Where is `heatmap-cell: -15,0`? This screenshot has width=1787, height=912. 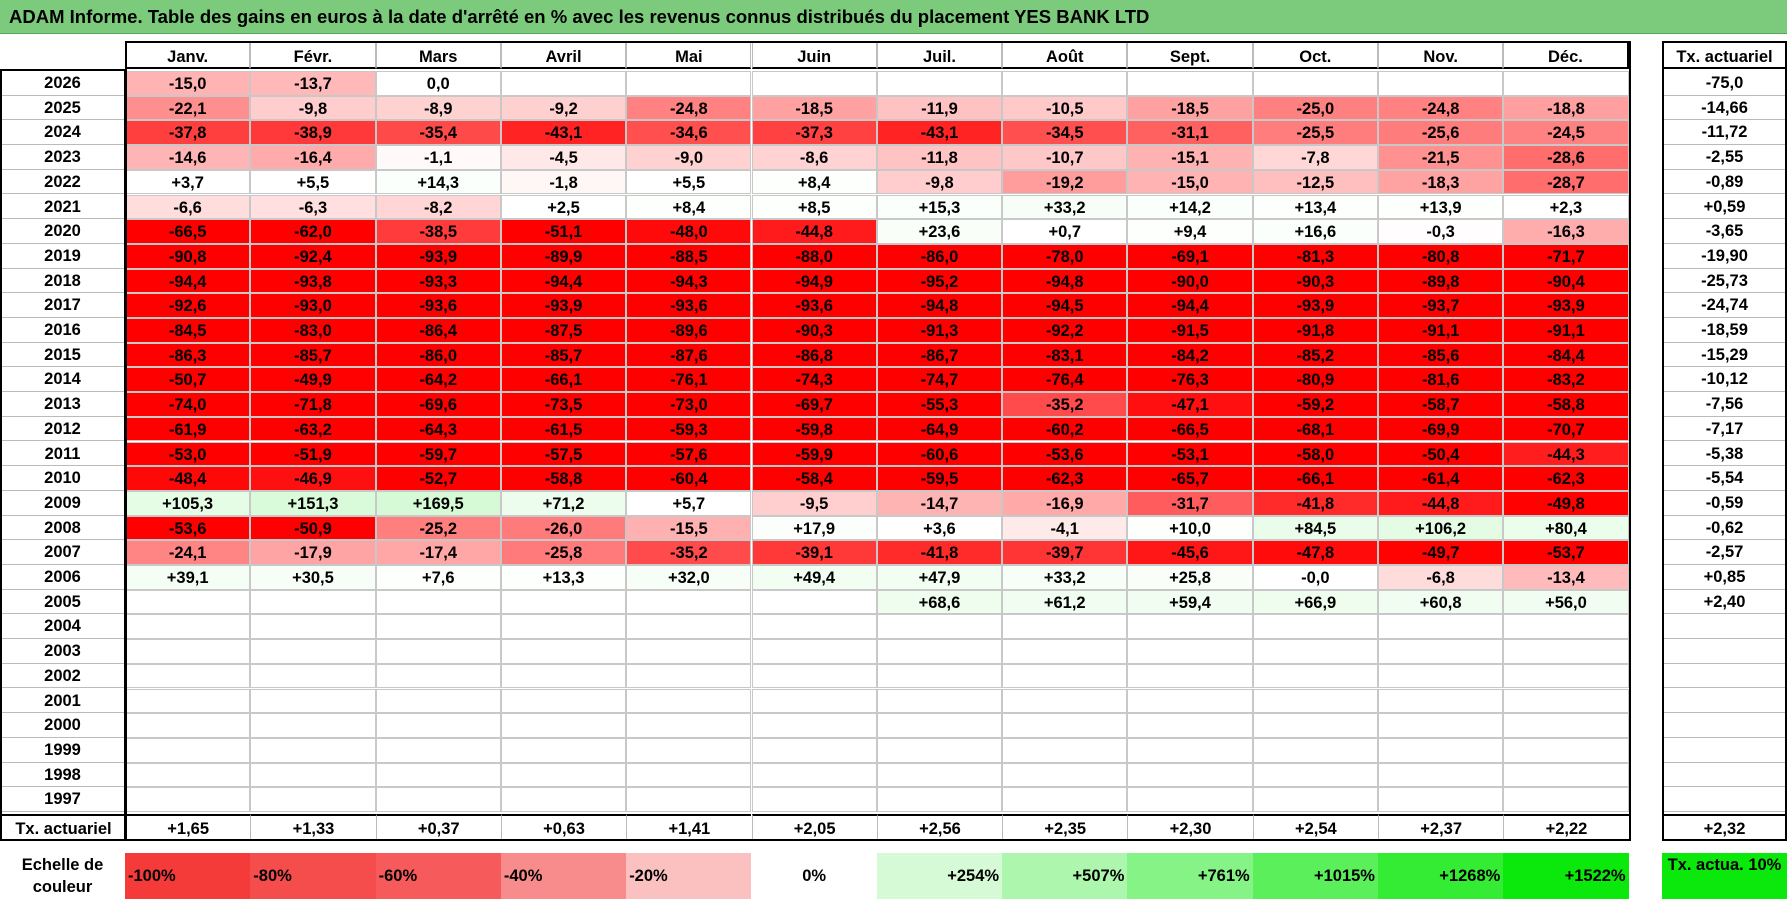 heatmap-cell: -15,0 is located at coordinates (188, 83).